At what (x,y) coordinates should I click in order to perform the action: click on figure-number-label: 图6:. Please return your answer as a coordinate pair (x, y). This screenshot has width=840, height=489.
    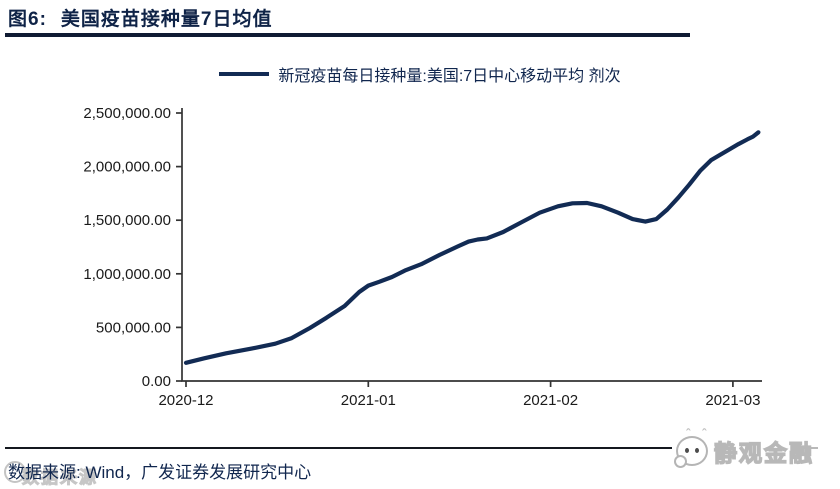
    Looking at the image, I should click on (27, 19).